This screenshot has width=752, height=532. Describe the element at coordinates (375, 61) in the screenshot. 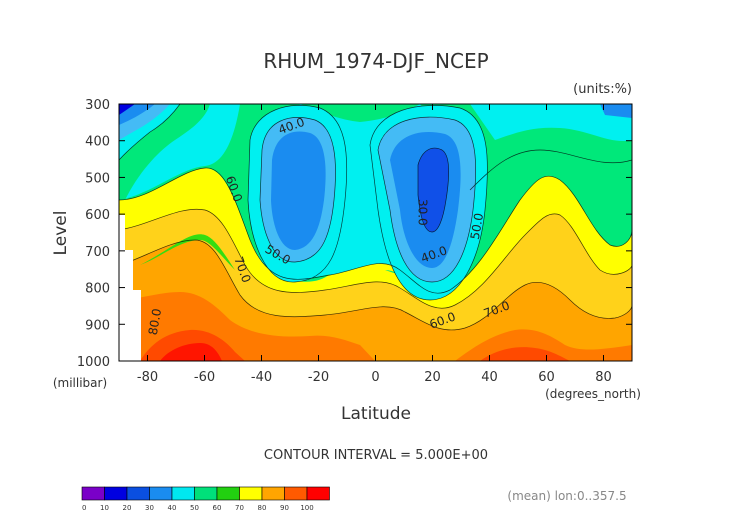

I see `chart-title: RHUM_1974-DJF_NCEP` at that location.